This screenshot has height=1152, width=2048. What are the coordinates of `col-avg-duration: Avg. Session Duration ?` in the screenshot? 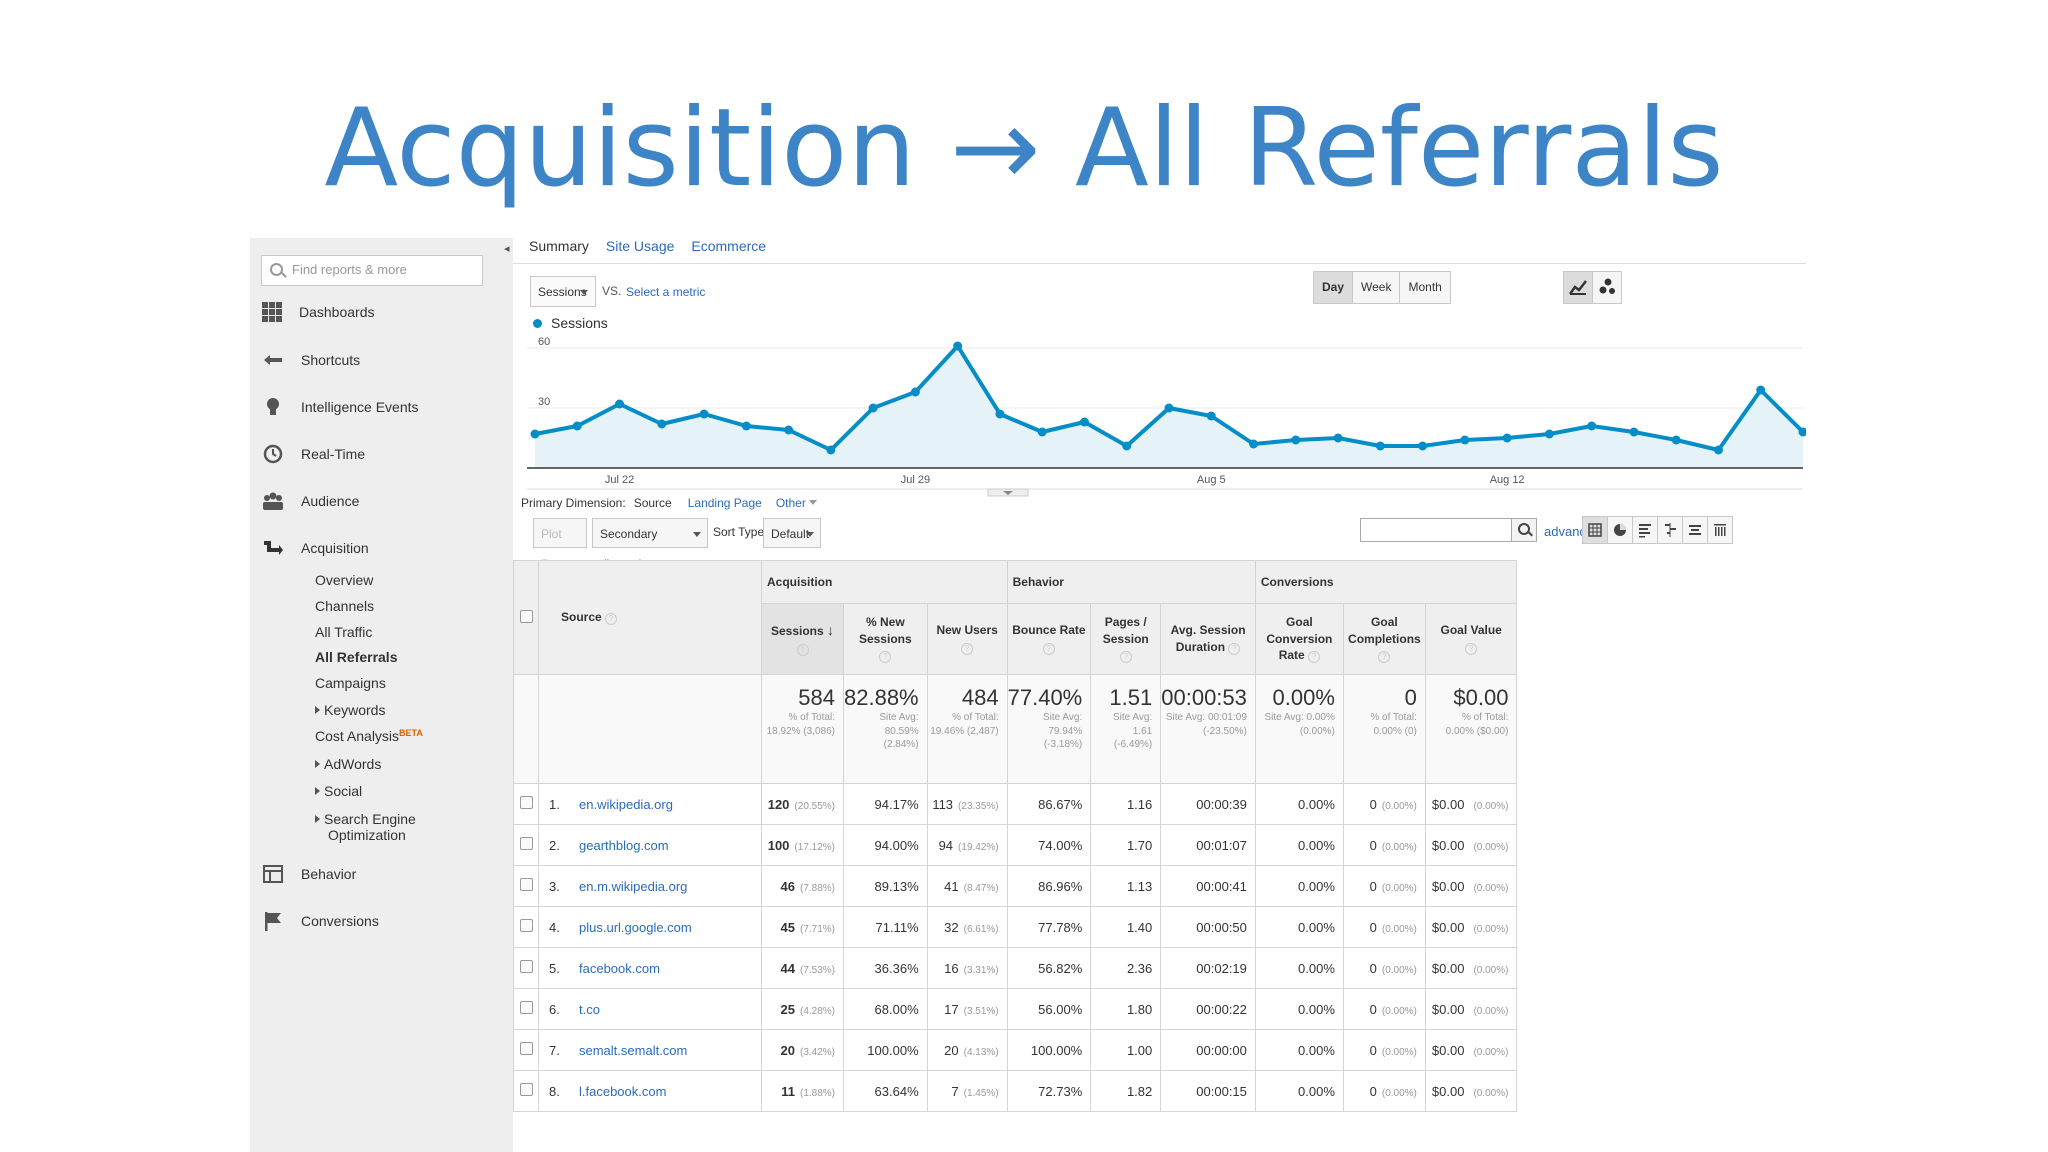 It's located at (1208, 639).